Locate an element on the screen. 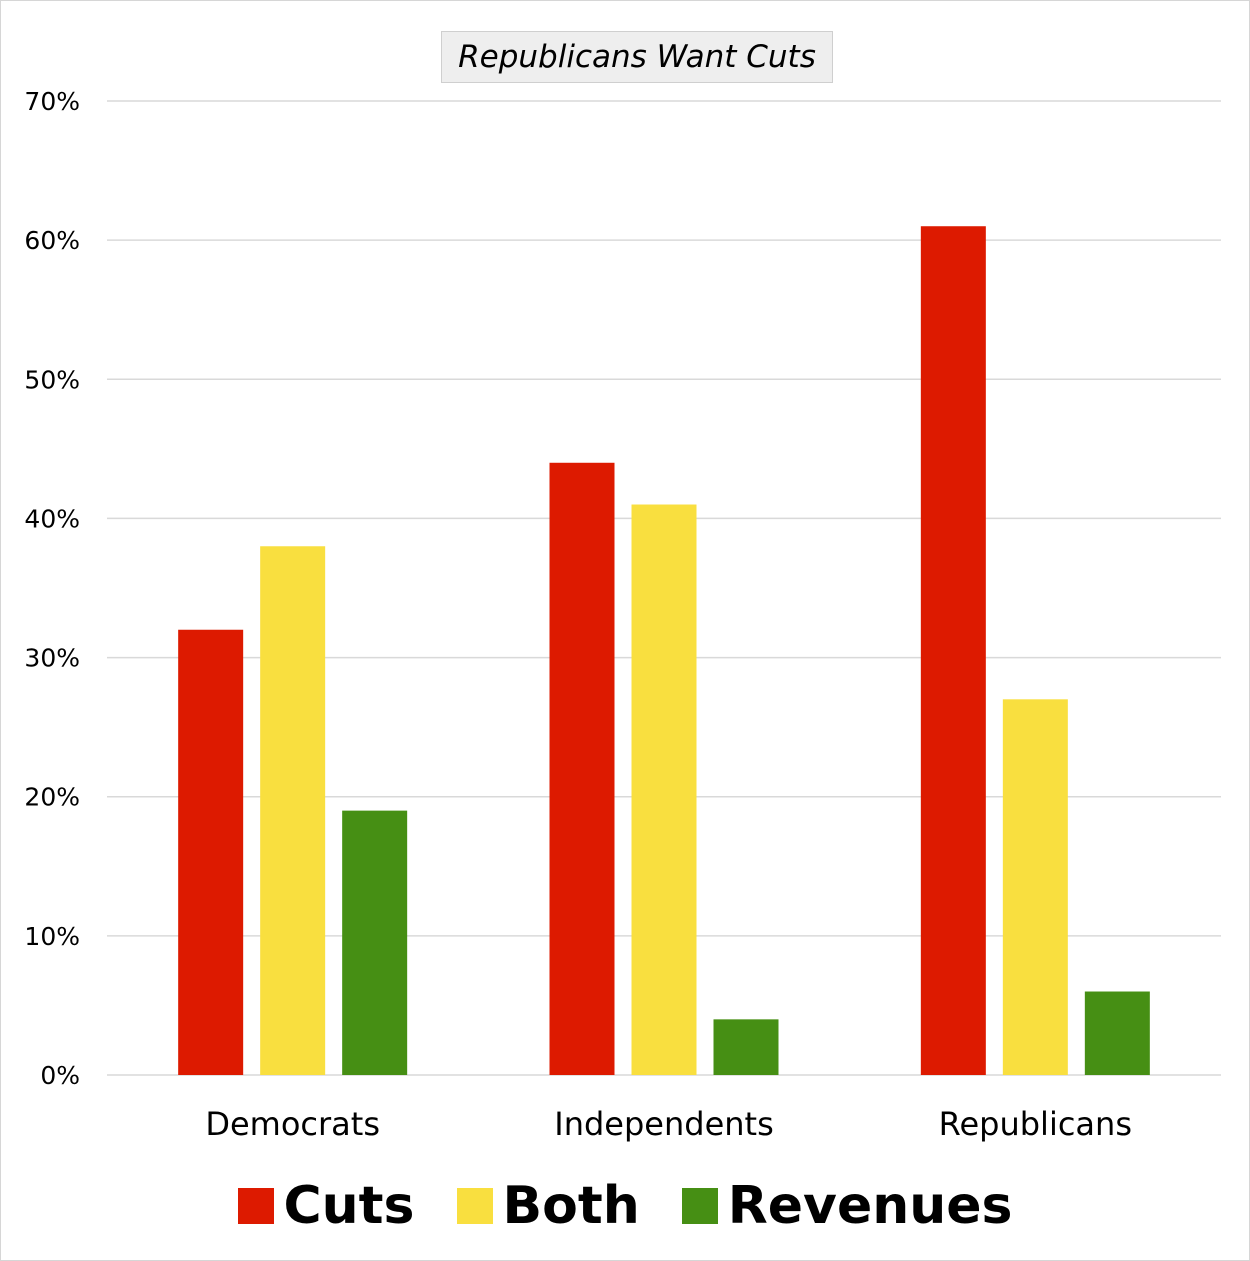 The image size is (1250, 1261). bar-both-independents is located at coordinates (664, 789).